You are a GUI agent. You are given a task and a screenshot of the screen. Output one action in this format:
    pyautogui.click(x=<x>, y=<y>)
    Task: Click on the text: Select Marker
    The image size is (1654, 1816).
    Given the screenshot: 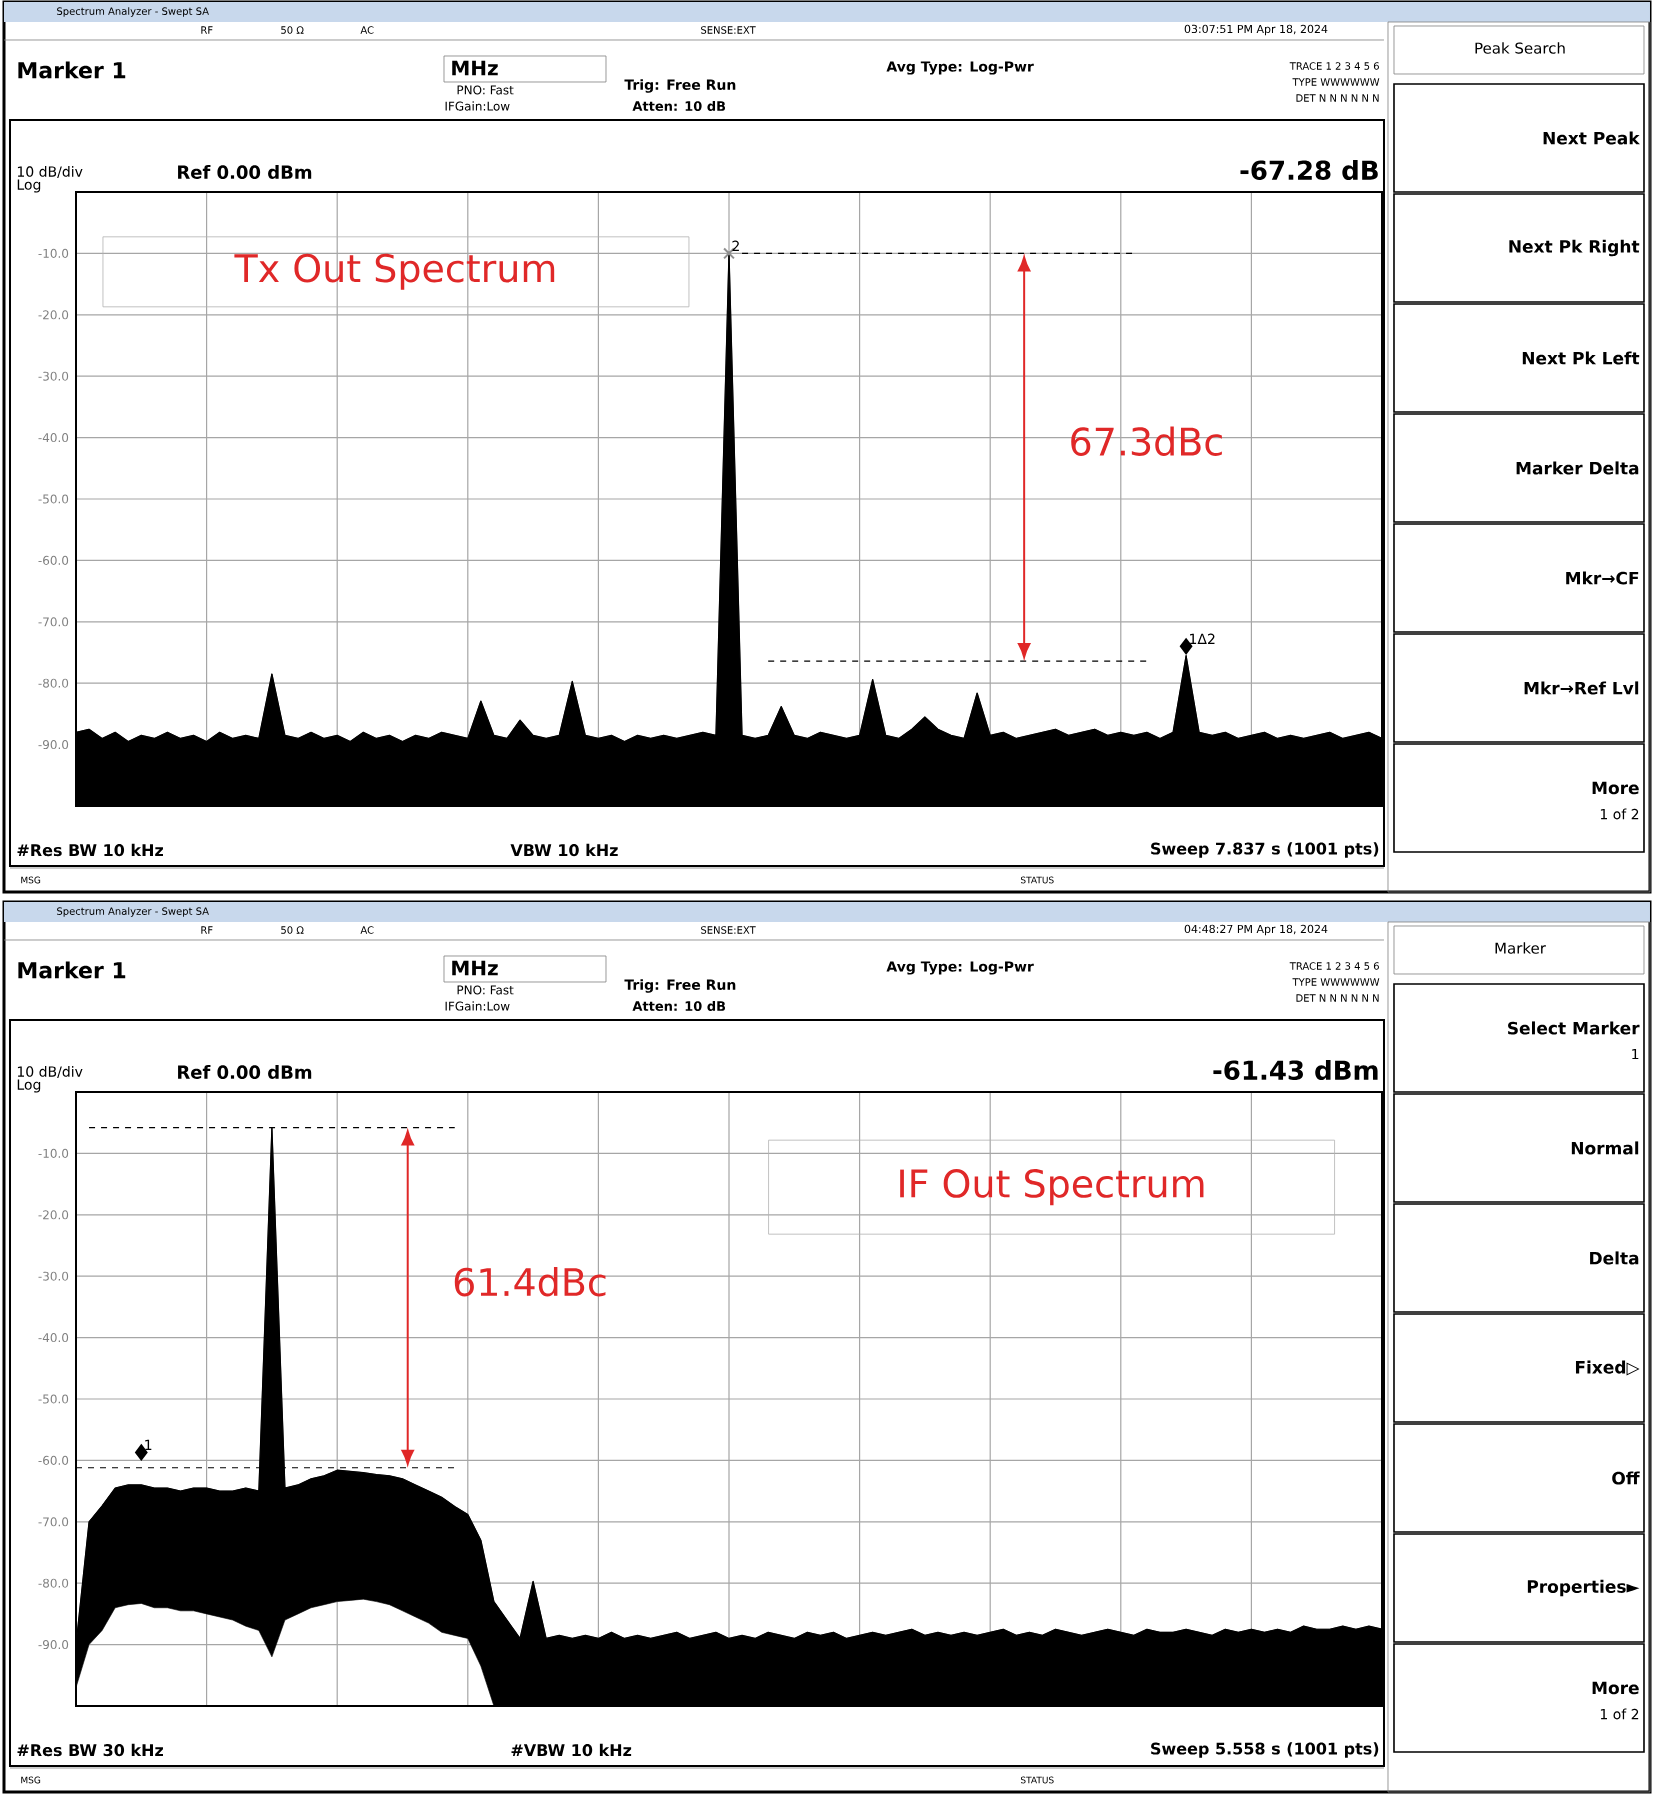 What is the action you would take?
    pyautogui.click(x=1574, y=1028)
    